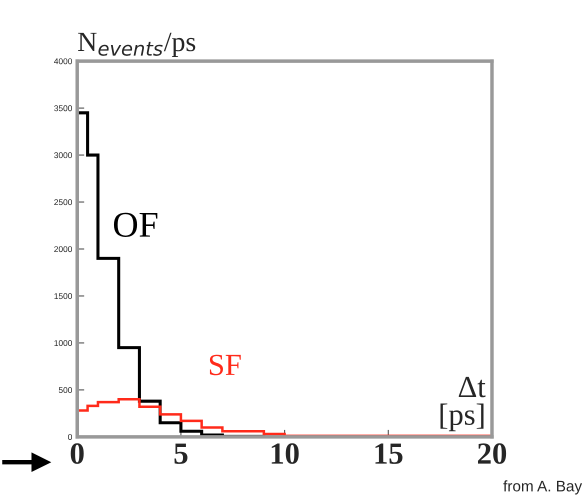 This screenshot has width=585, height=497. What do you see at coordinates (63, 108) in the screenshot?
I see `y-tick-label: 3500` at bounding box center [63, 108].